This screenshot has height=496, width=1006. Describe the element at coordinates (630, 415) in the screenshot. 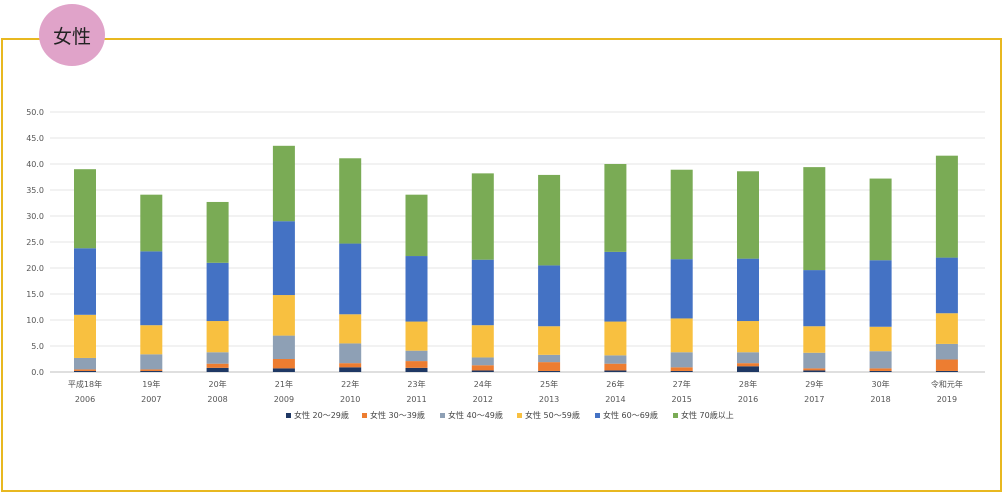

I see `legend-label: 女性 60～69歳` at that location.